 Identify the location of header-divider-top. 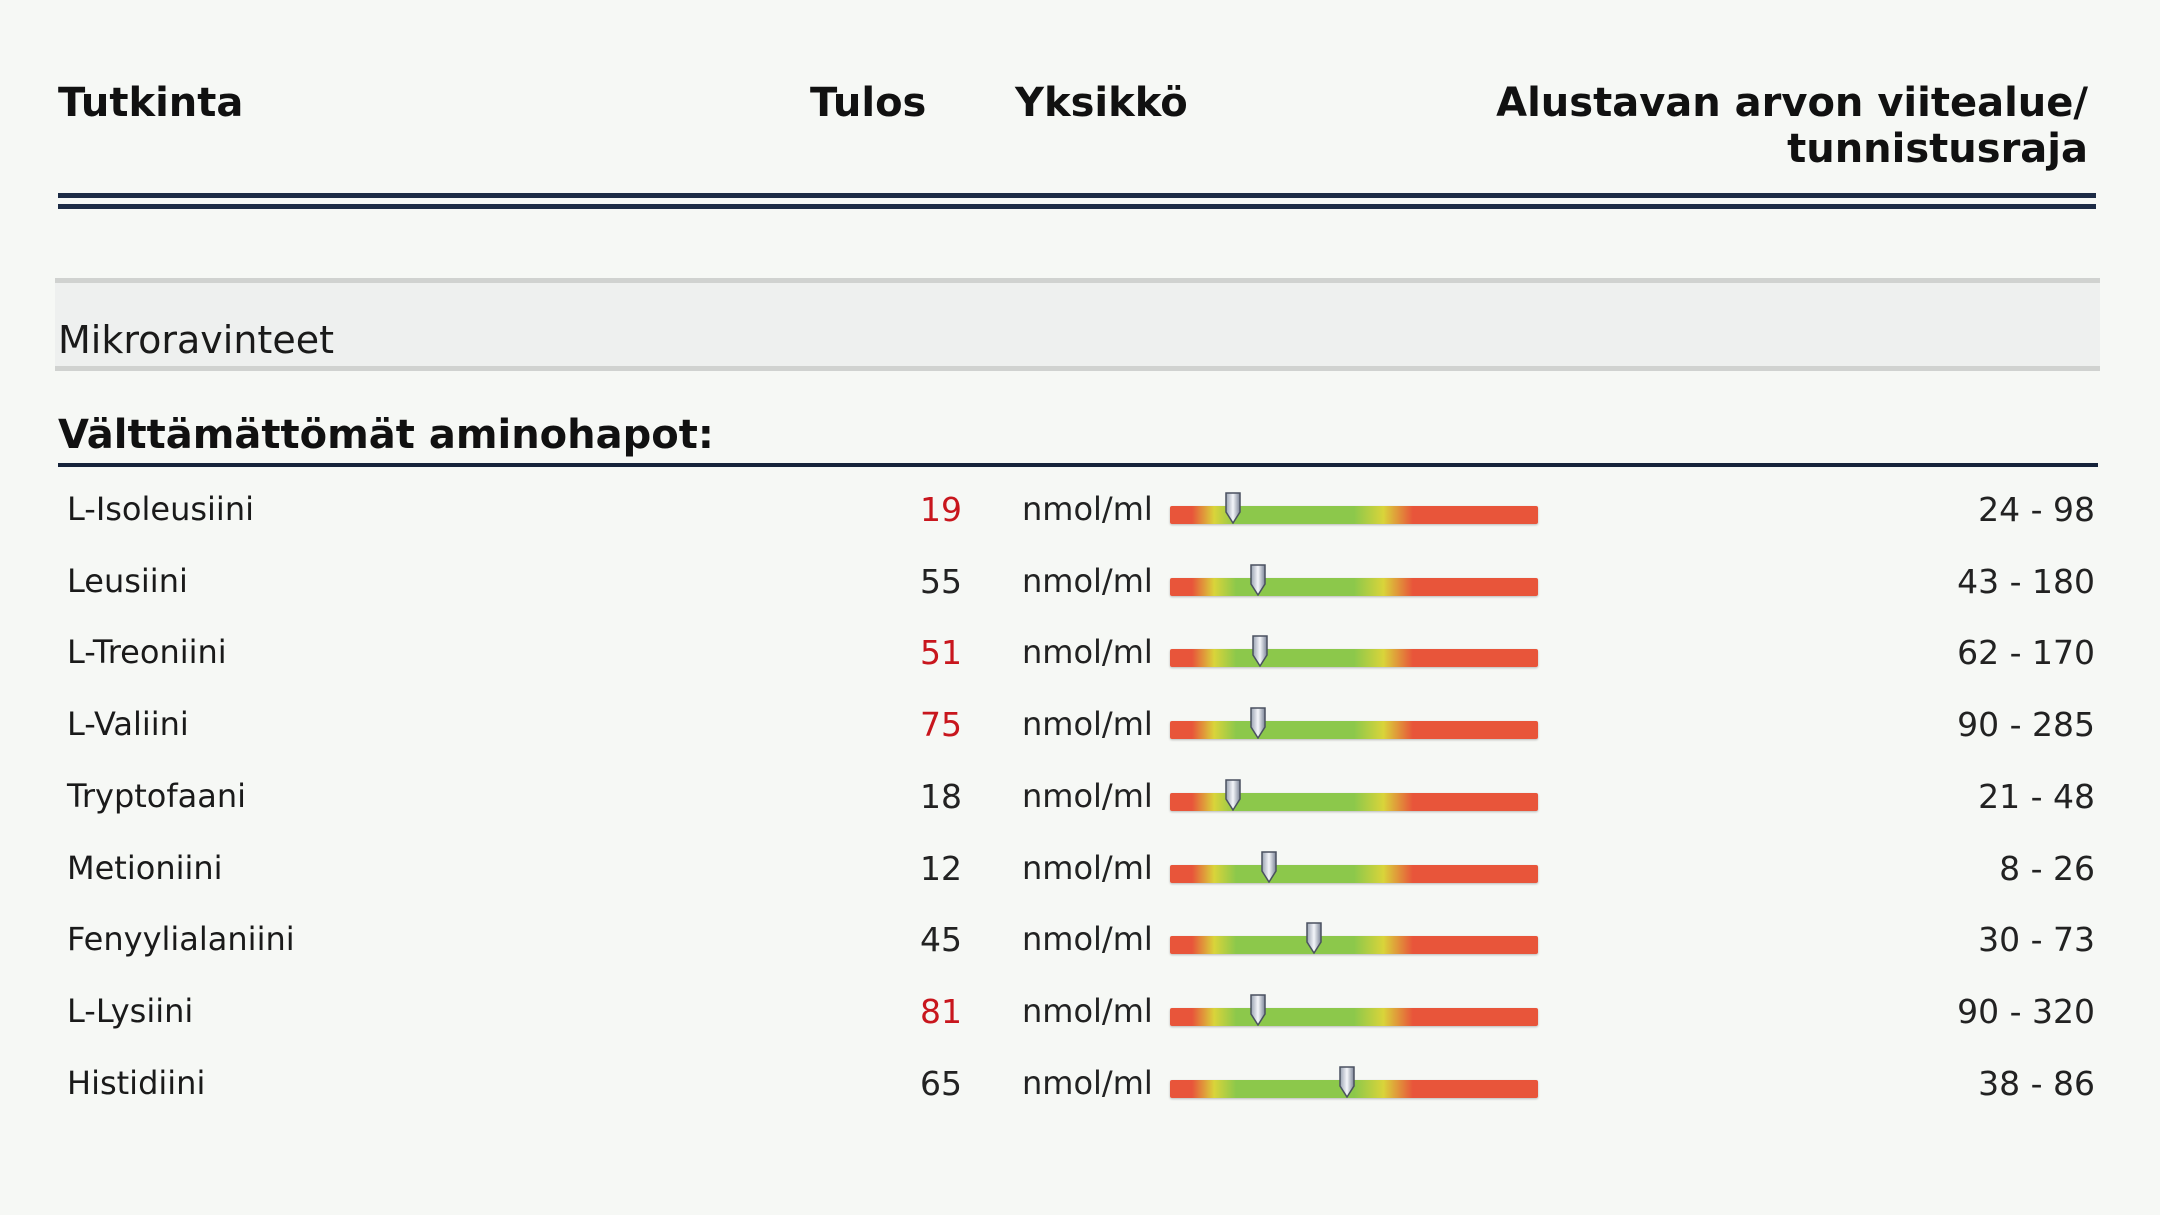
(1077, 195).